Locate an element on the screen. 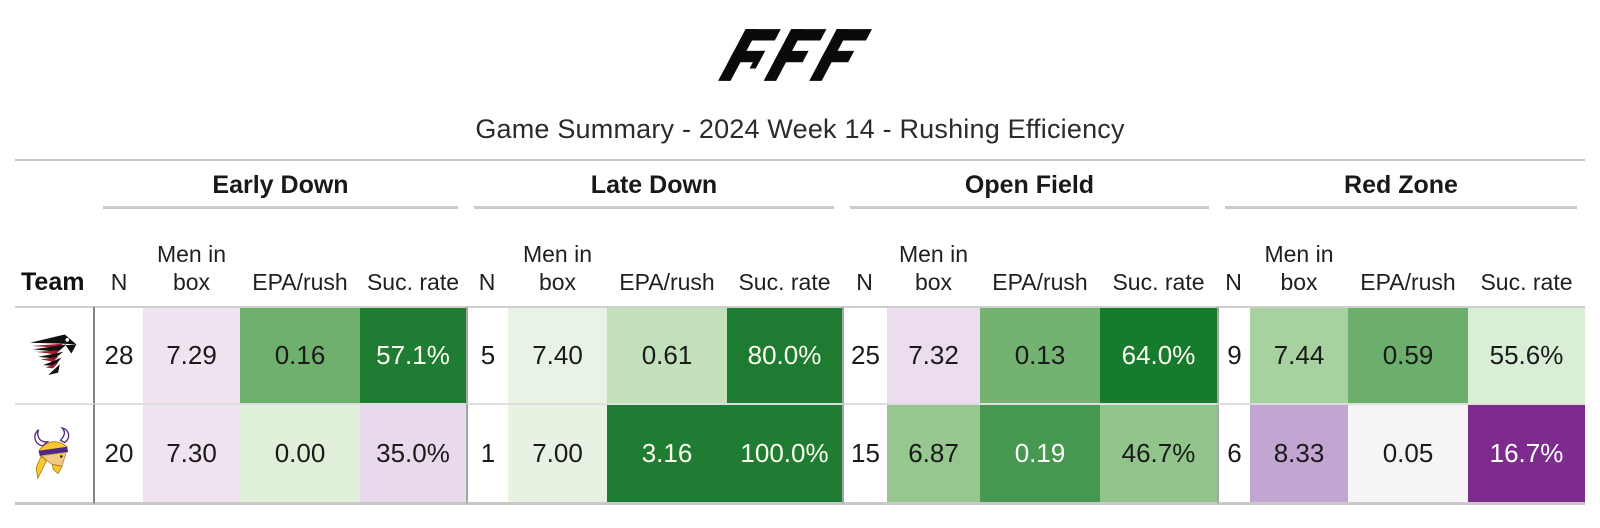  stat-cell-falcons-early-suc: 57.1% is located at coordinates (413, 354).